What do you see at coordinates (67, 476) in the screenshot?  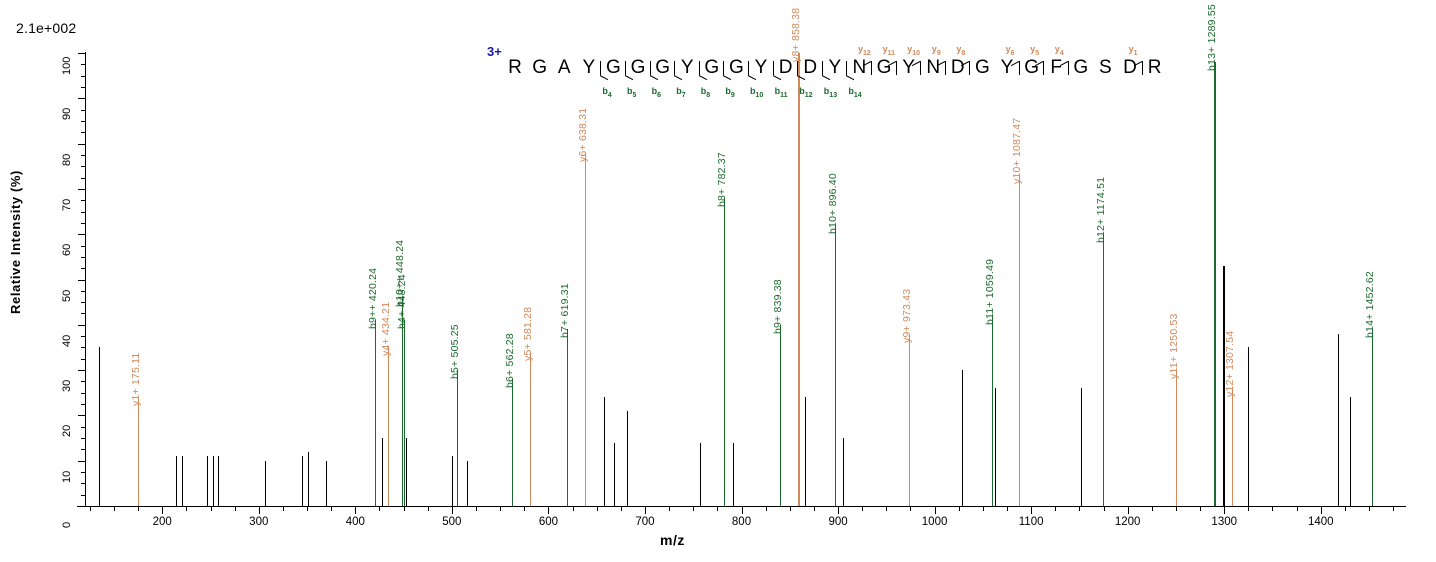 I see `y-axis-tick-label: 10` at bounding box center [67, 476].